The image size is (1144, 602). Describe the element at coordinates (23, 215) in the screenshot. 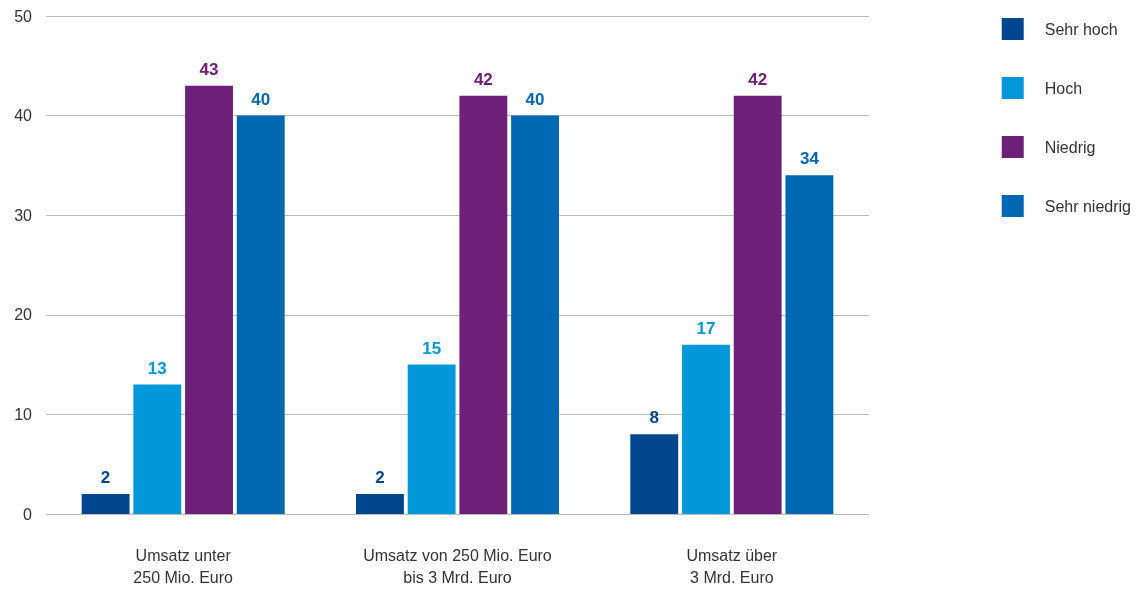

I see `y-tick-label: 30` at that location.